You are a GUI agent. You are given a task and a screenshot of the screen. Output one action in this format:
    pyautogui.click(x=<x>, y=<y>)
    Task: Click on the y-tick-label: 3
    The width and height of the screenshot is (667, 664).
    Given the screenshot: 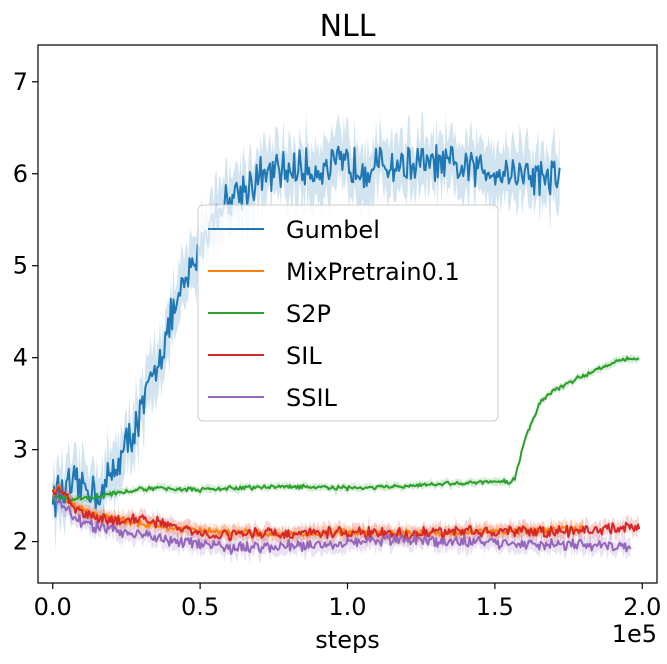 What is the action you would take?
    pyautogui.click(x=20, y=450)
    